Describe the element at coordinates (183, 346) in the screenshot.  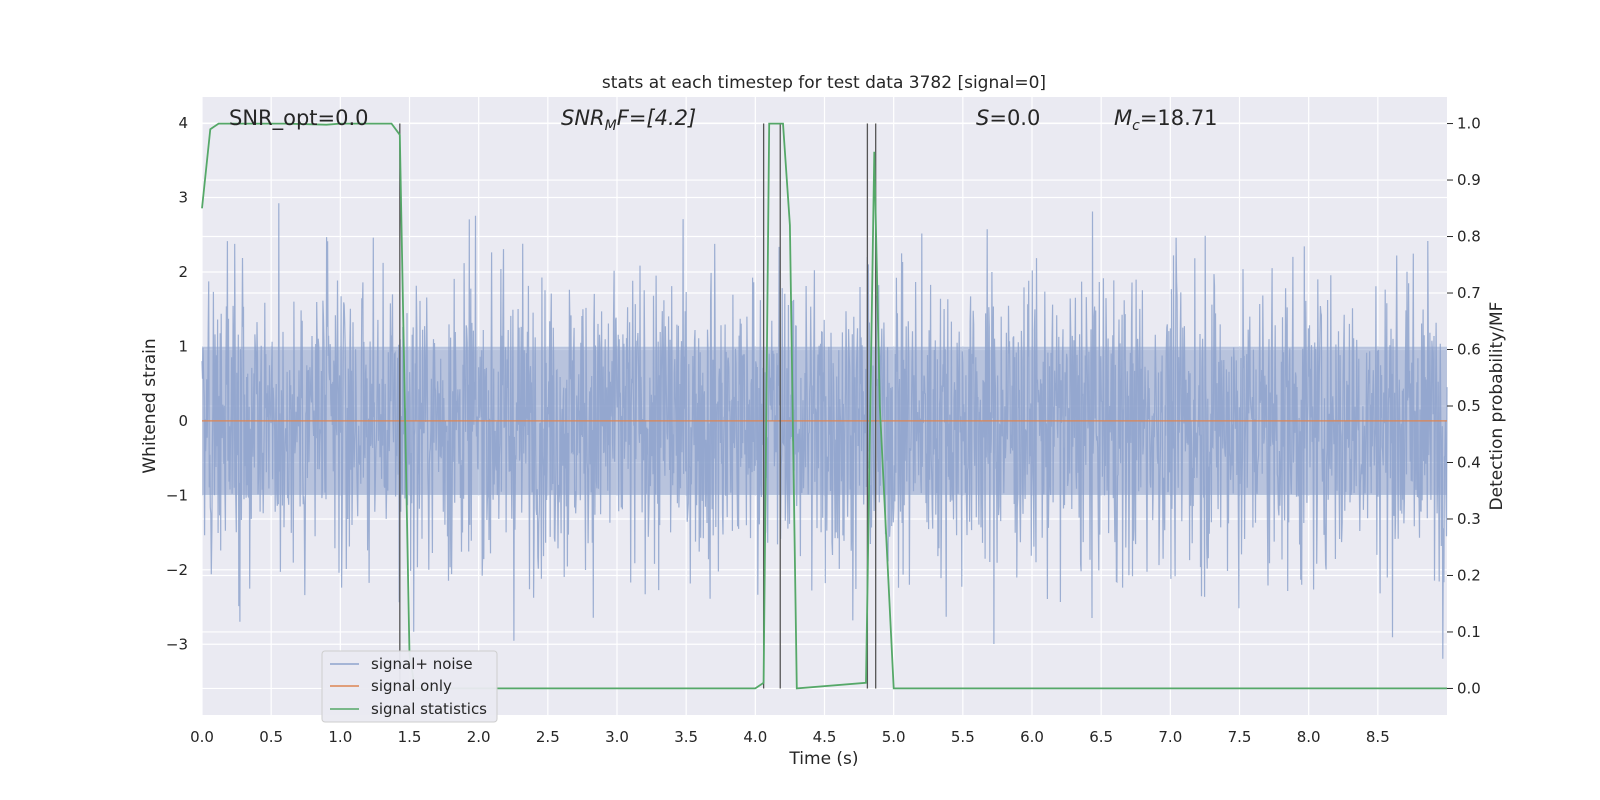
I see `y-tick-label: 1` at that location.